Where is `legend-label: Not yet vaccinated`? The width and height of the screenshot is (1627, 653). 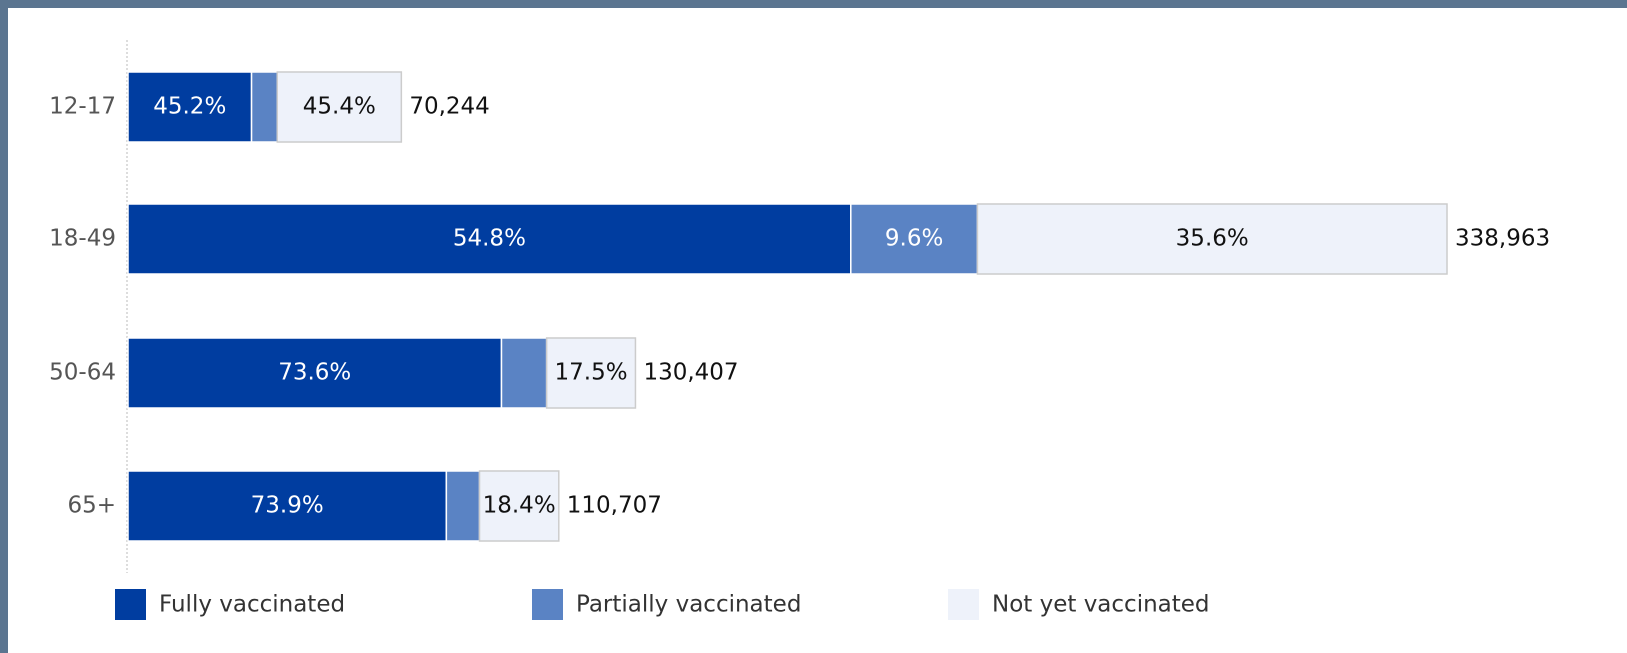
legend-label: Not yet vaccinated is located at coordinates (1101, 605).